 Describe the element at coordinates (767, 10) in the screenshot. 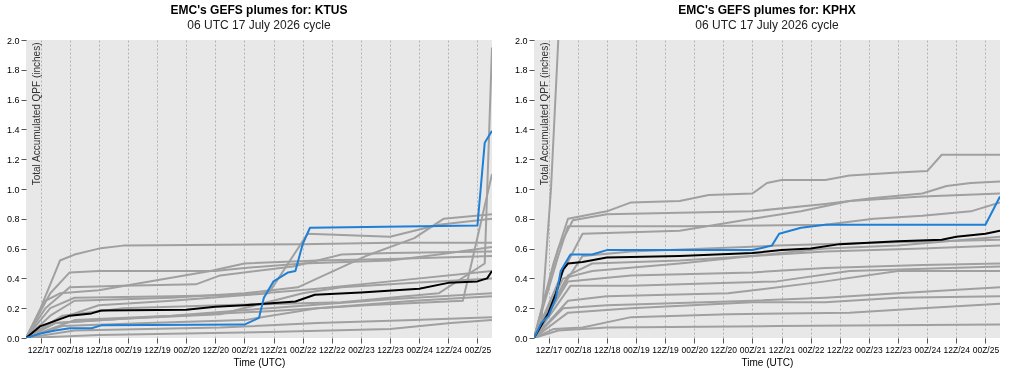

I see `chart-title: EMC's GEFS plumes for: KPHX` at that location.